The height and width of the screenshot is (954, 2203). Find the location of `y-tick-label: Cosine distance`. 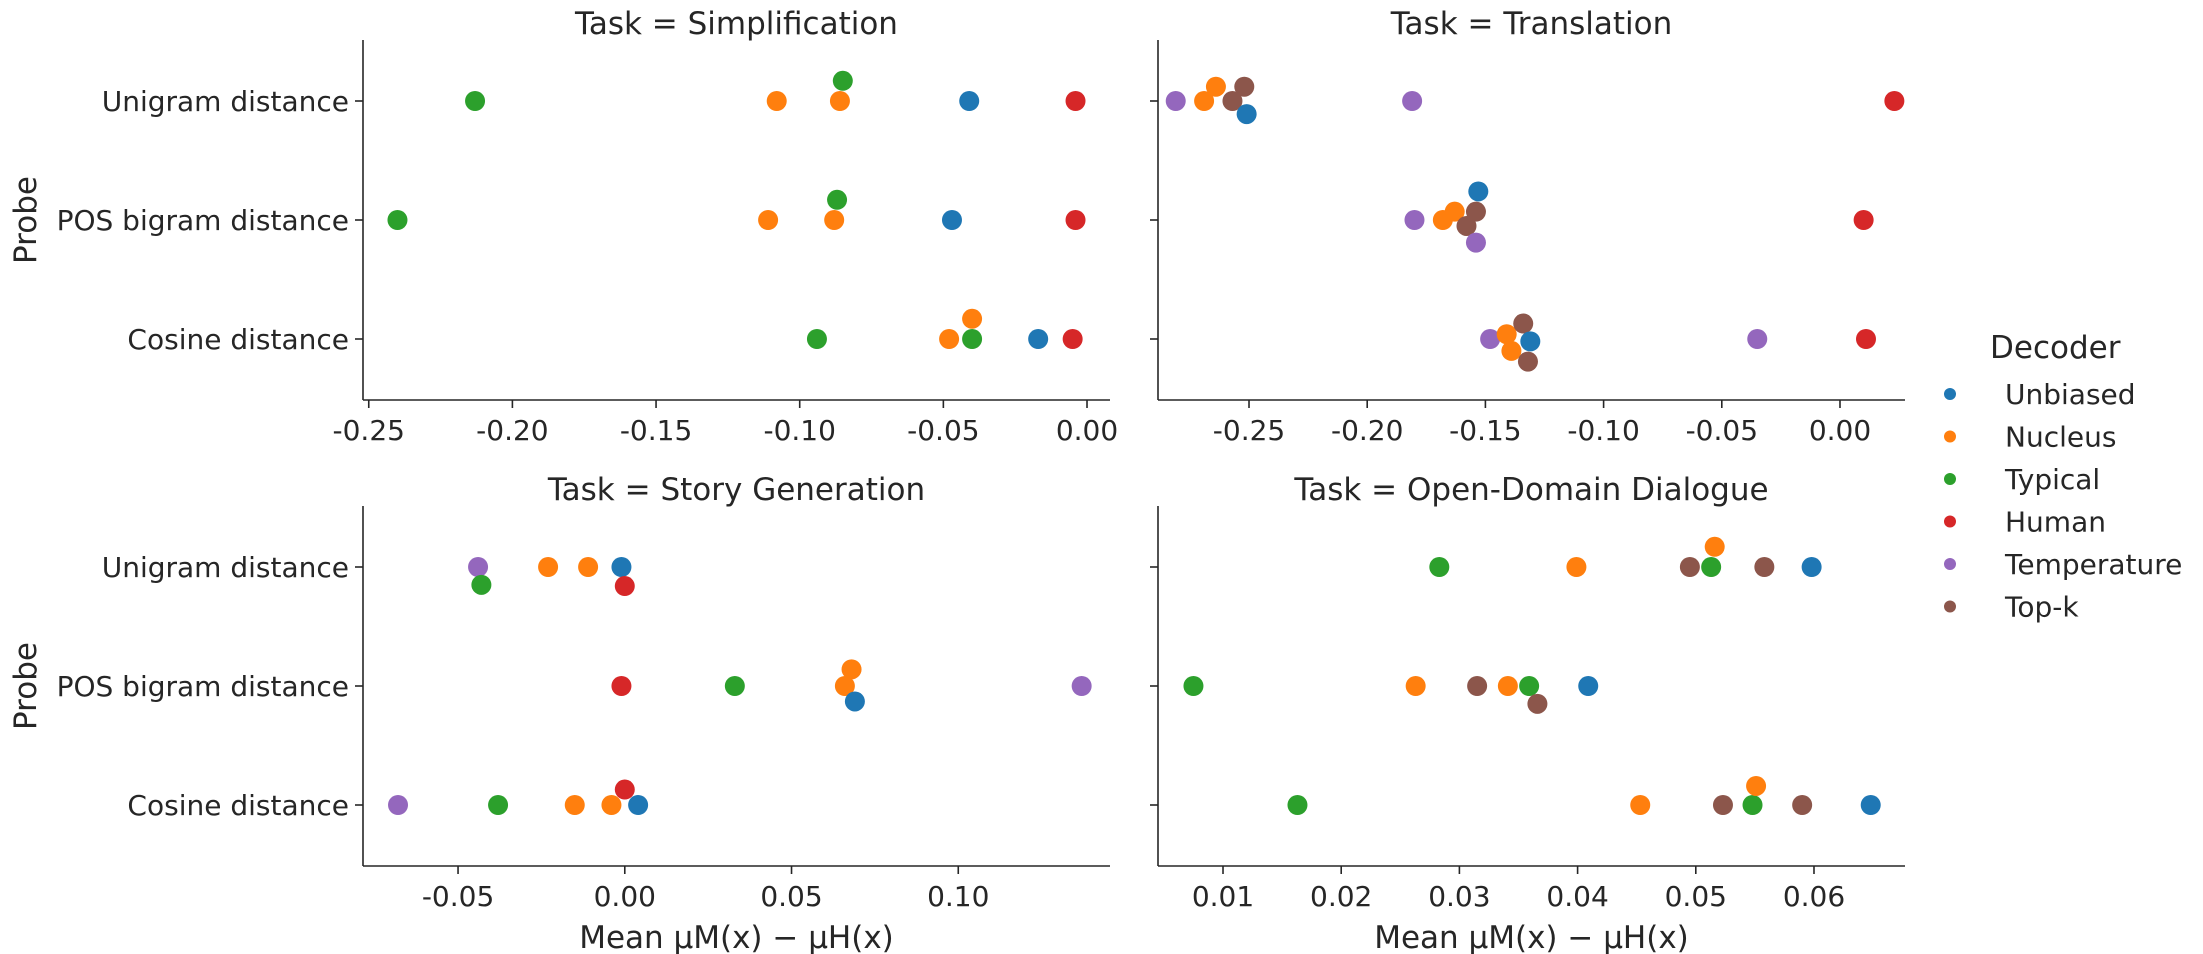

y-tick-label: Cosine distance is located at coordinates (238, 805).